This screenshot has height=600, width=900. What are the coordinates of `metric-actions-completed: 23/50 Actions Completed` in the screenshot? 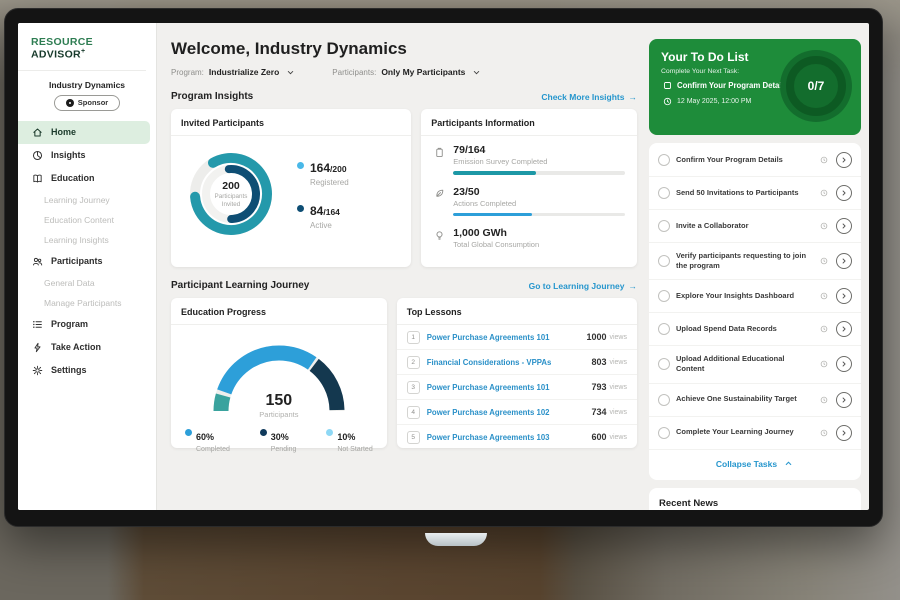 It's located at (529, 201).